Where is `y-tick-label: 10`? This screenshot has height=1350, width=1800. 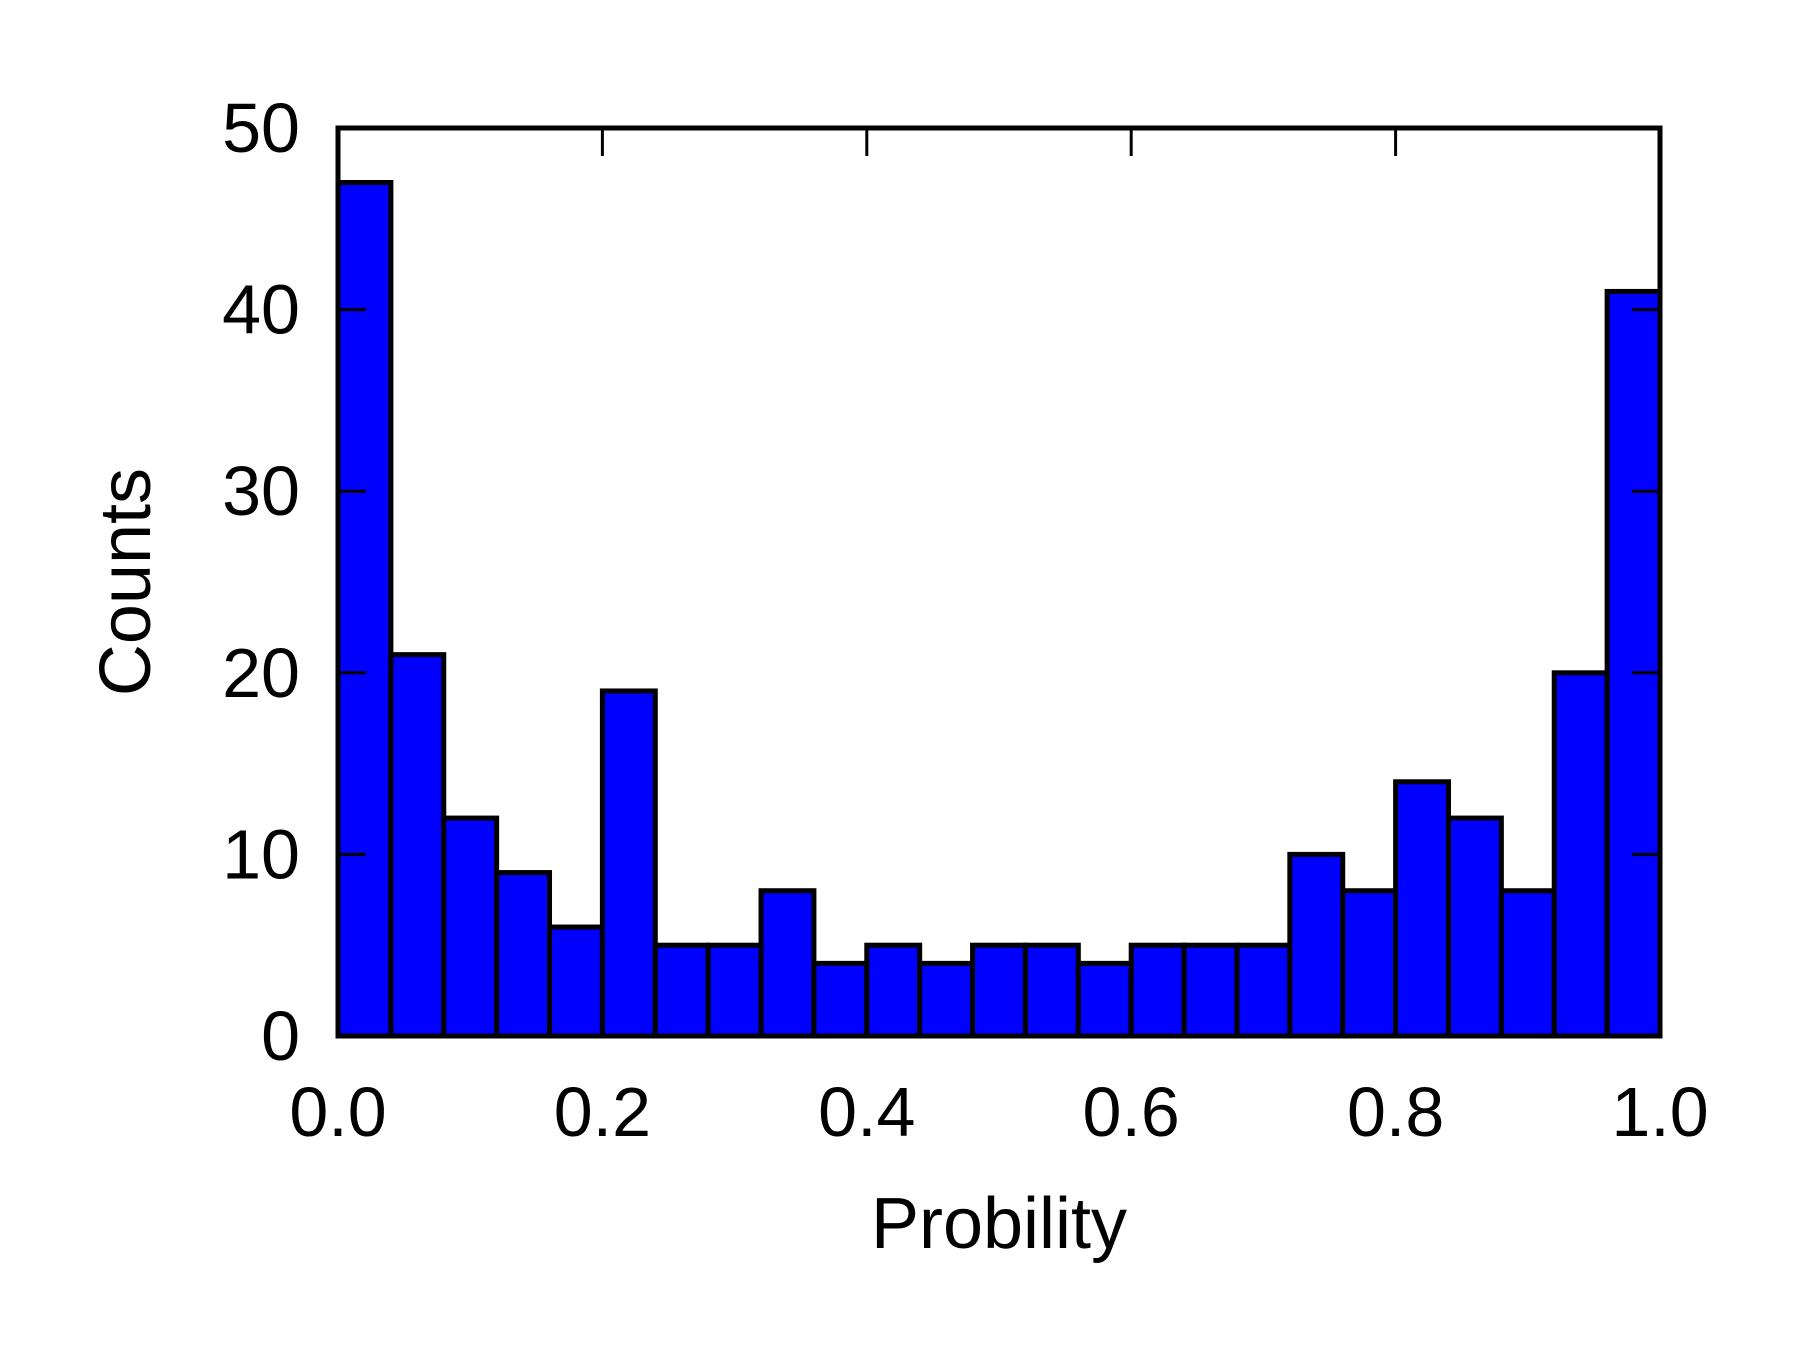
y-tick-label: 10 is located at coordinates (261, 854).